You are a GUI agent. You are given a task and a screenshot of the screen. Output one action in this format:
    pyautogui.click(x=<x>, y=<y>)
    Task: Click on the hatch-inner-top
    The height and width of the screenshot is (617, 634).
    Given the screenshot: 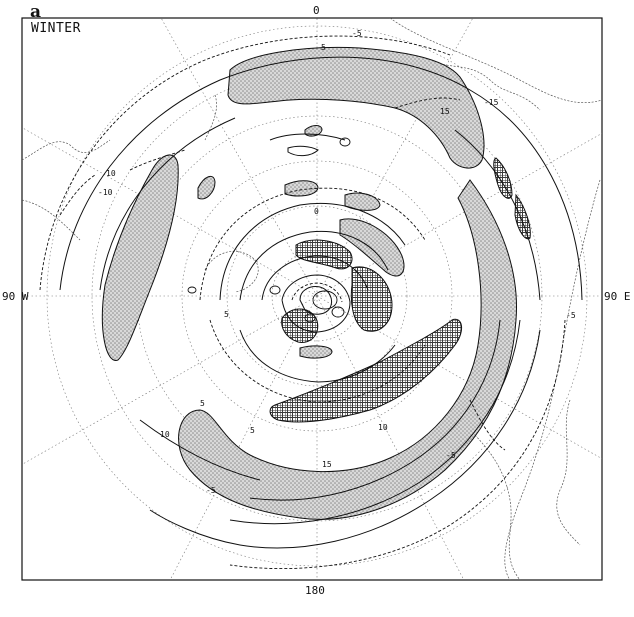 What is the action you would take?
    pyautogui.click(x=324, y=254)
    